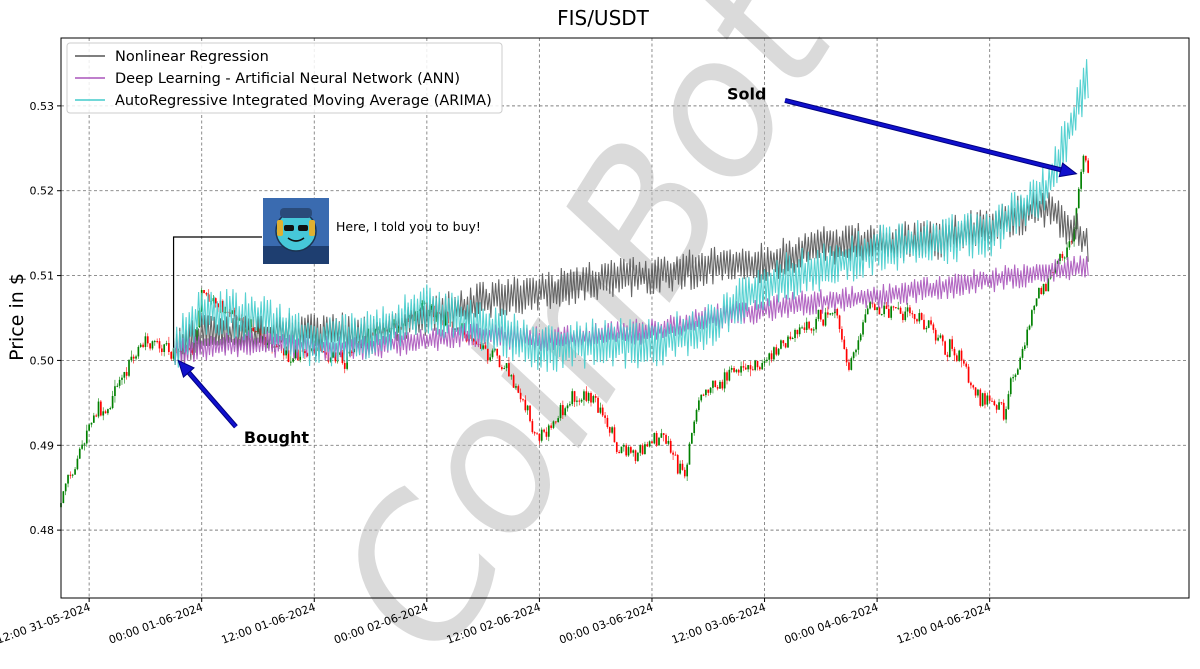 The width and height of the screenshot is (1200, 669). Describe the element at coordinates (303, 228) in the screenshot. I see `avatar-glasses-right` at that location.